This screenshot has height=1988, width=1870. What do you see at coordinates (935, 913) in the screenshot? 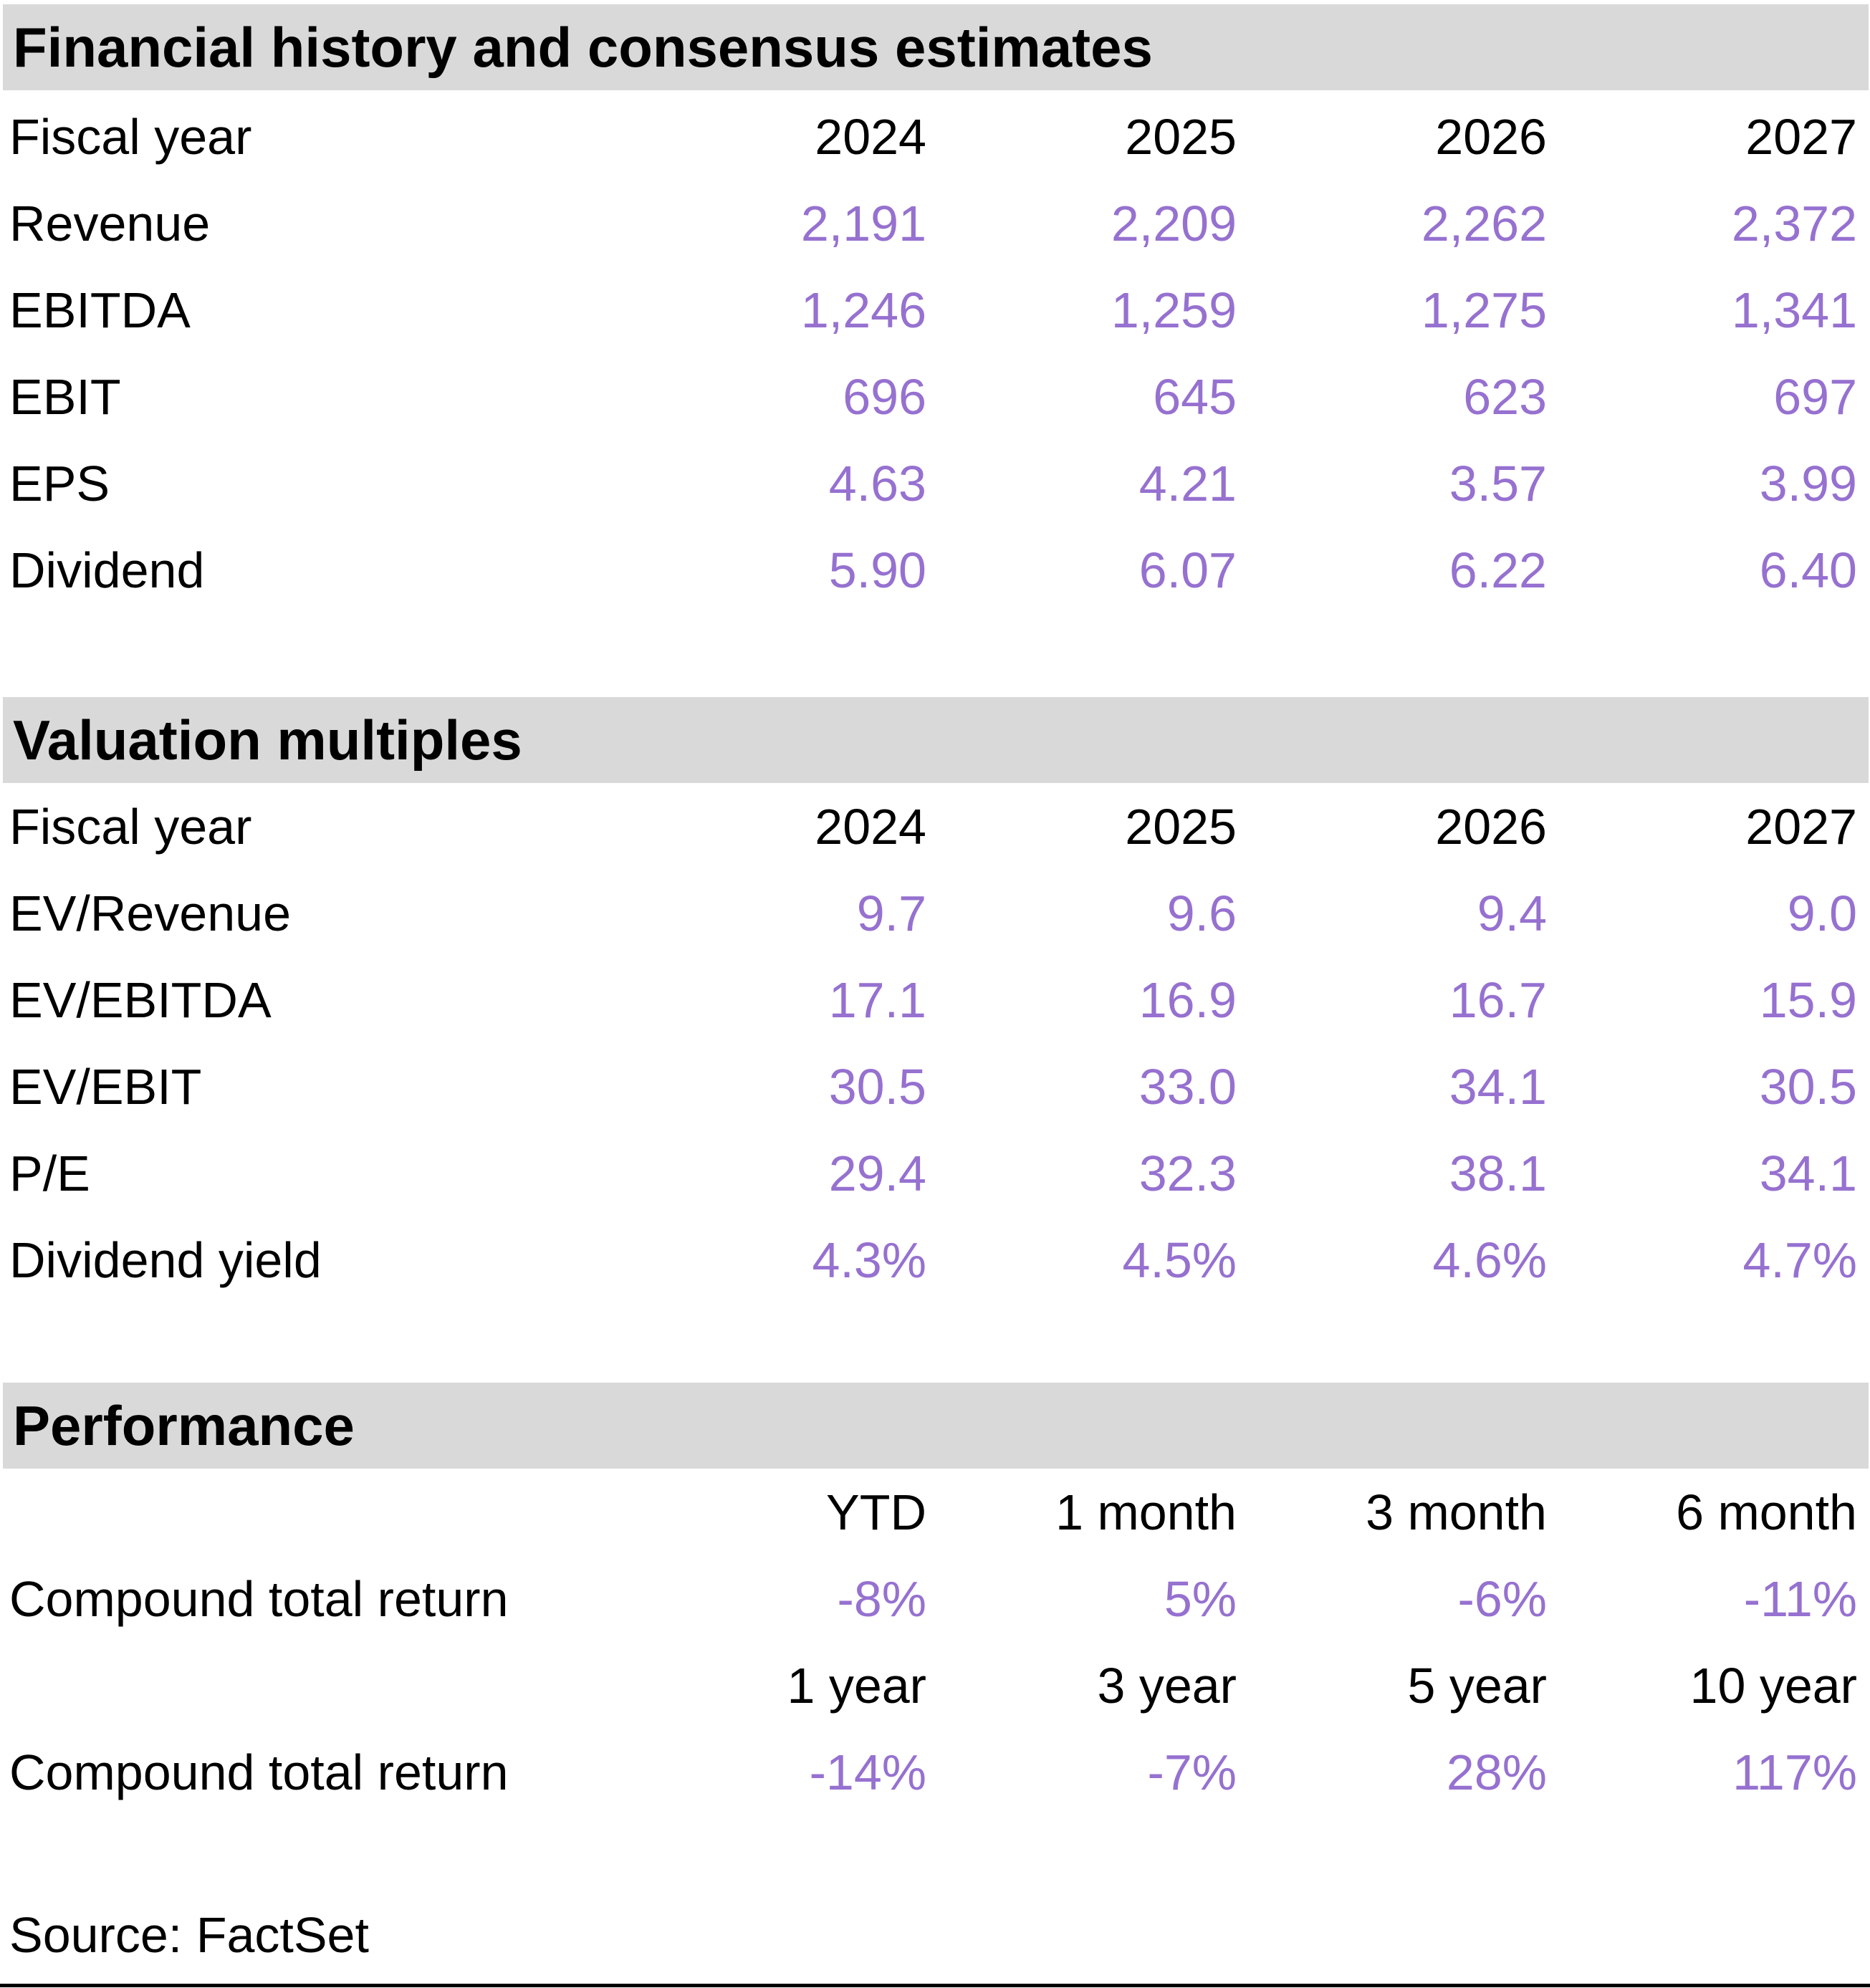
I see `table-row: EV/Revenue 9.7 9.6 9.4 9.0` at bounding box center [935, 913].